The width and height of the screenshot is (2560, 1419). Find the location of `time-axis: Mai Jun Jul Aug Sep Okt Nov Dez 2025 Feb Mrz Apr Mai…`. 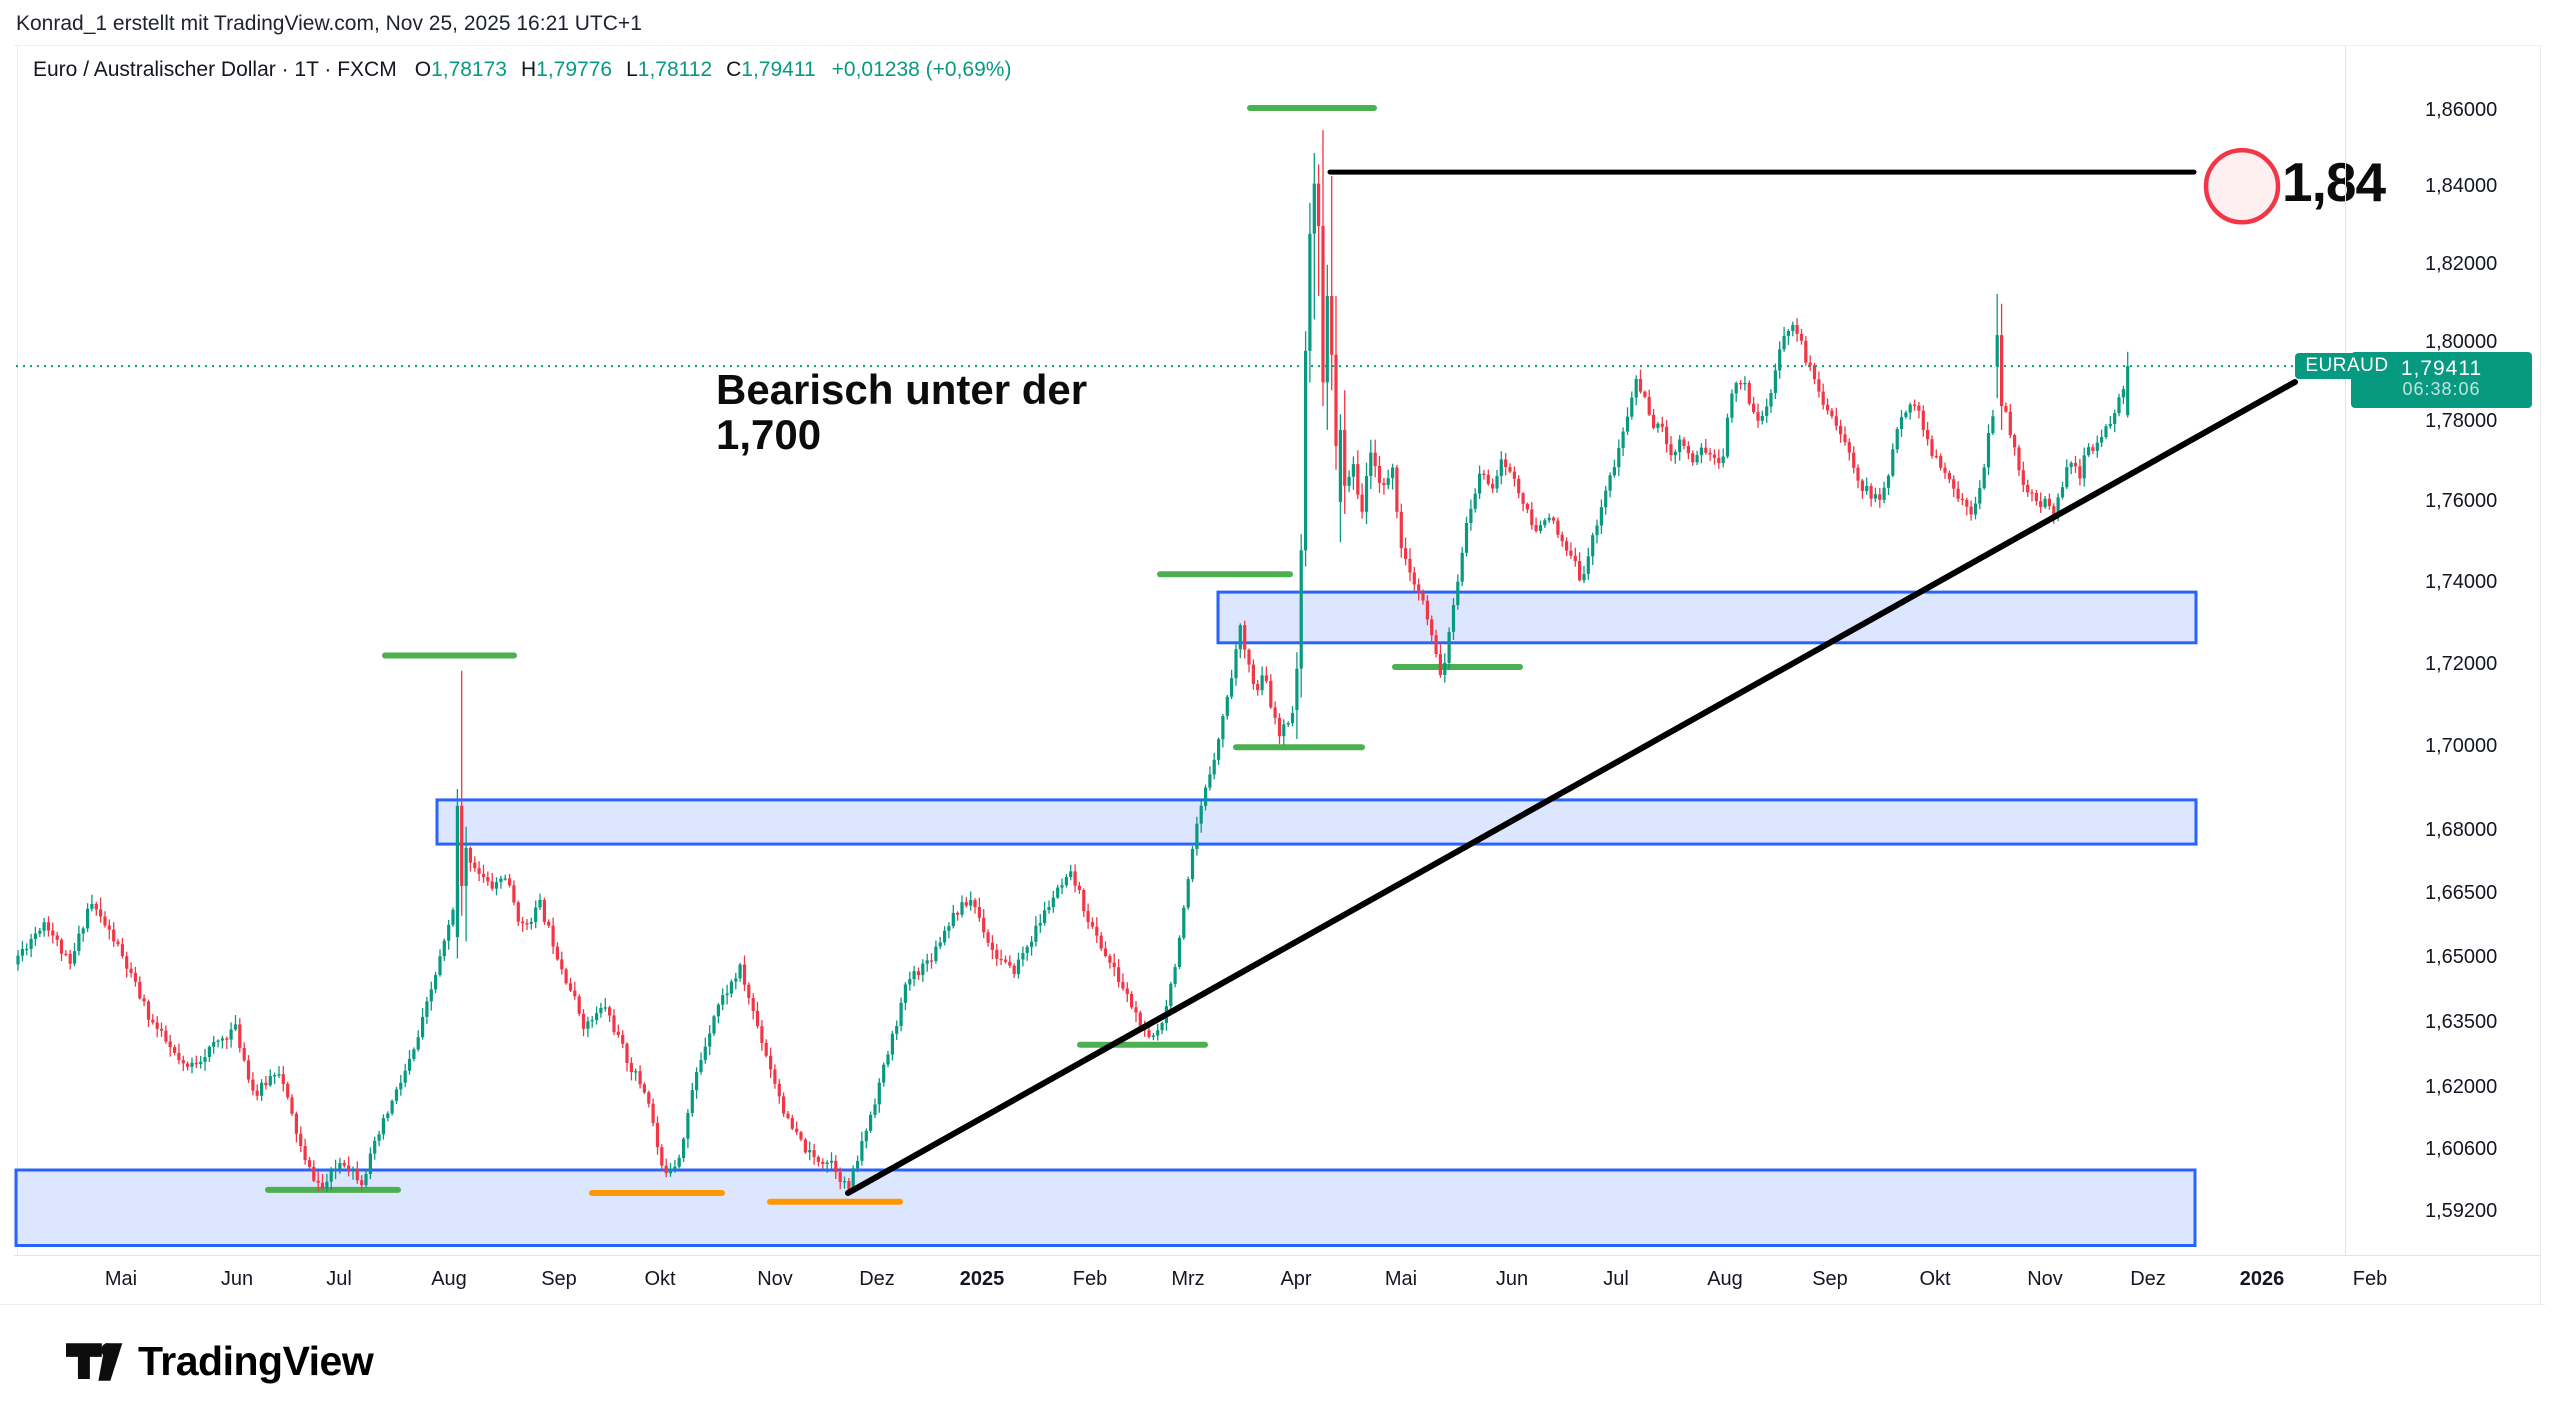

time-axis: Mai Jun Jul Aug Sep Okt Nov Dez 2025 Feb Mrz Apr Mai… is located at coordinates (1280, 1282).